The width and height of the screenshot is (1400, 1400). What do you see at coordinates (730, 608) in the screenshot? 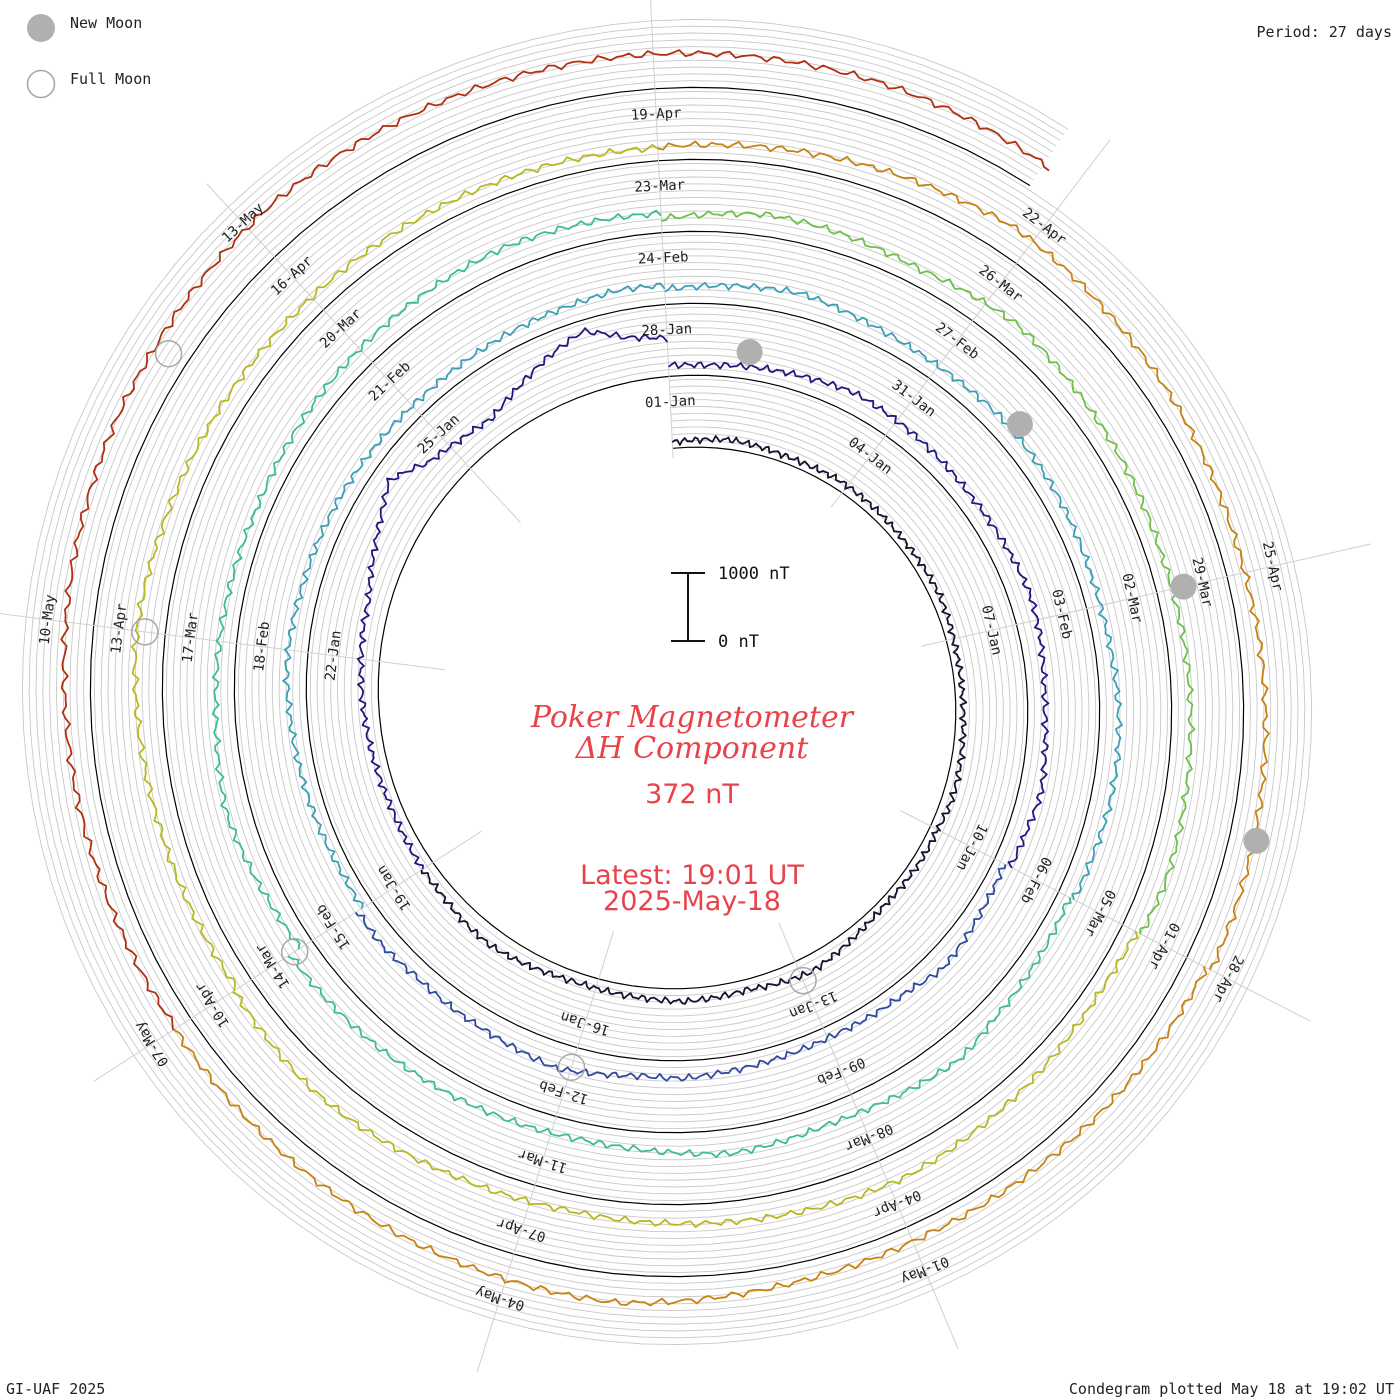
I see `scale-bar: 1000 nT 0 nT` at bounding box center [730, 608].